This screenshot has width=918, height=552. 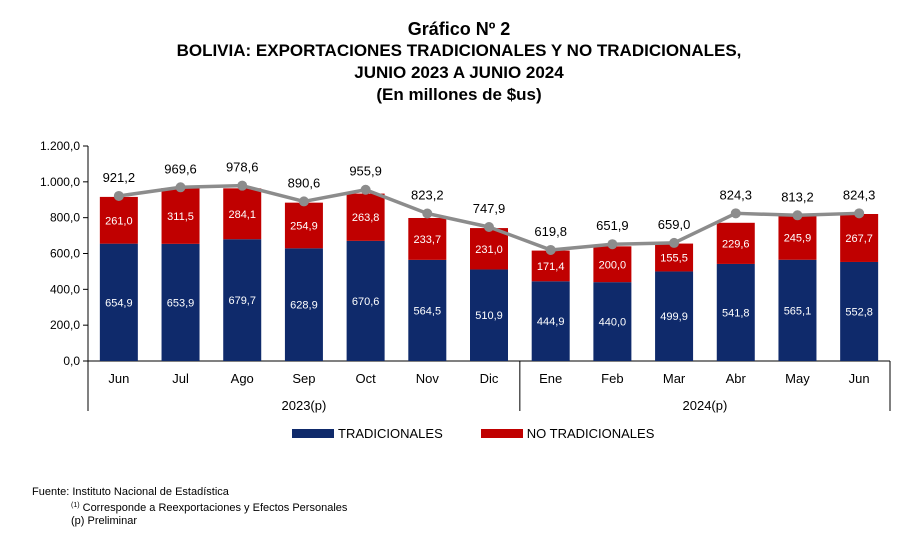 I want to click on x-tick-label: Mar, so click(x=674, y=378).